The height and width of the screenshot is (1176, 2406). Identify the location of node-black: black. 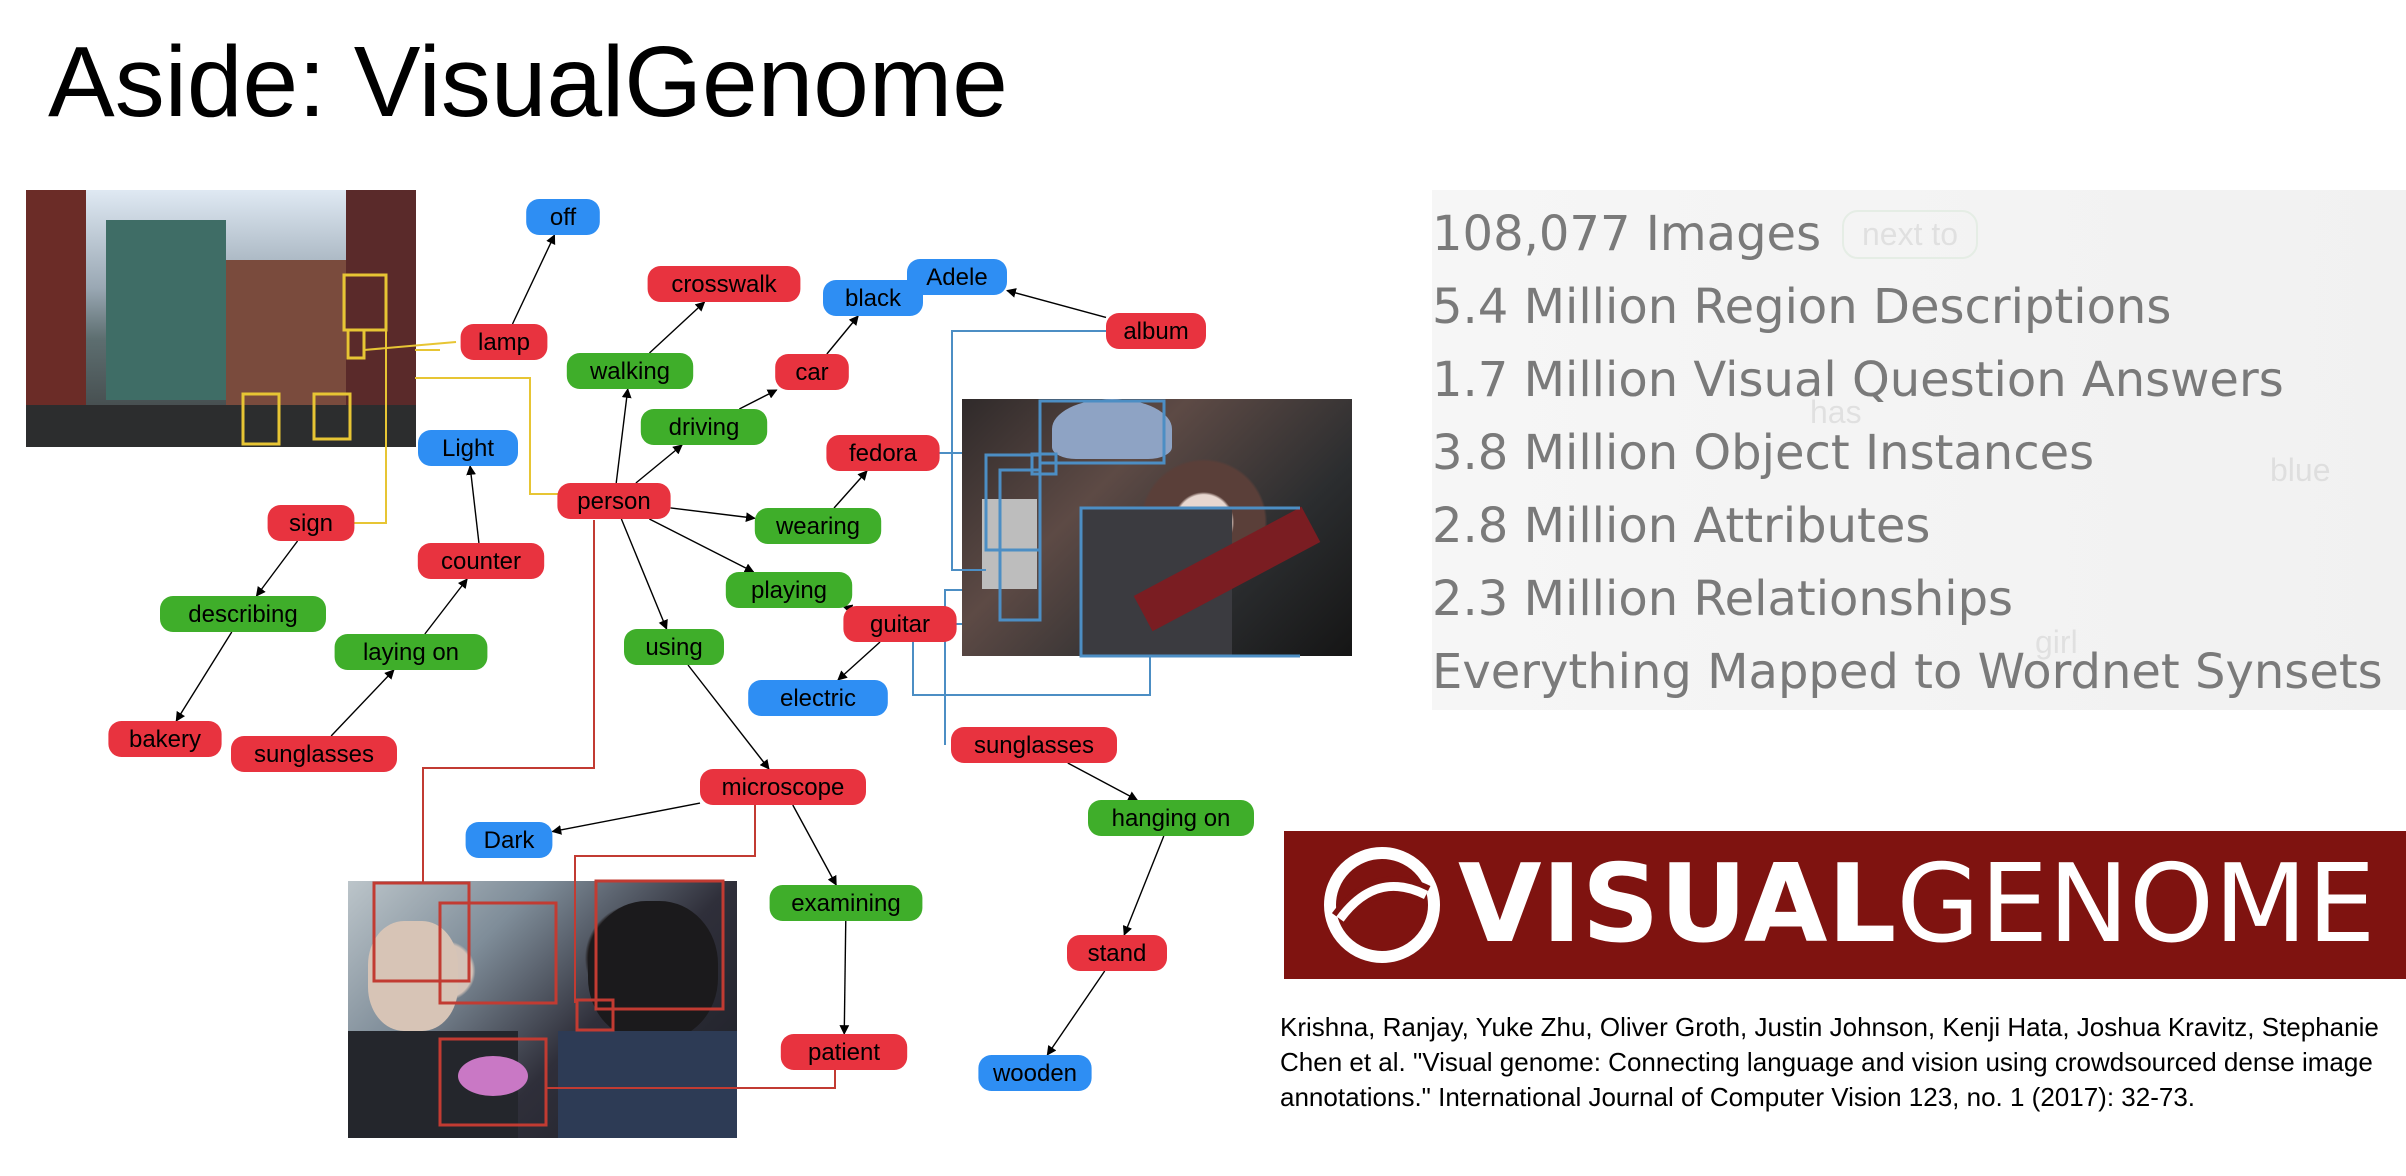
(873, 298).